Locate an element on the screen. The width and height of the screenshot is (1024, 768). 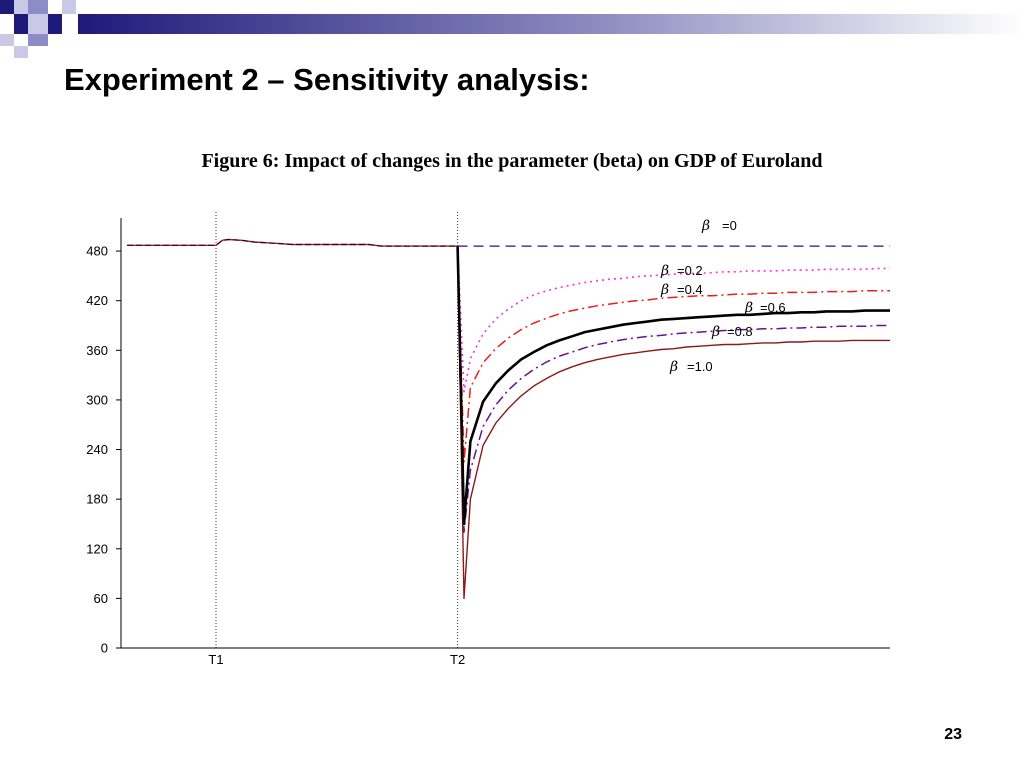
y-tick-label: 420 is located at coordinates (97, 300).